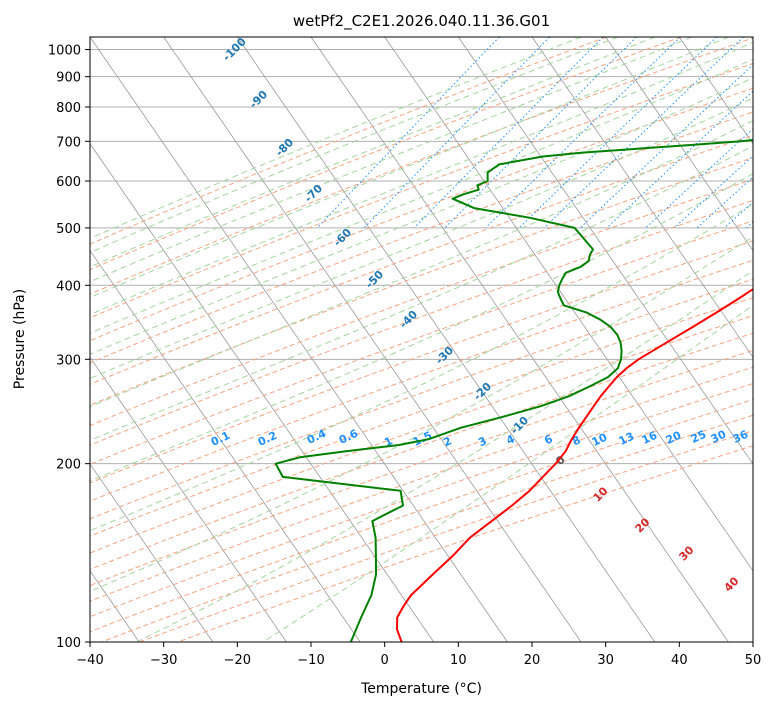 The image size is (775, 708). What do you see at coordinates (310, 660) in the screenshot?
I see `x-tick-label: −10` at bounding box center [310, 660].